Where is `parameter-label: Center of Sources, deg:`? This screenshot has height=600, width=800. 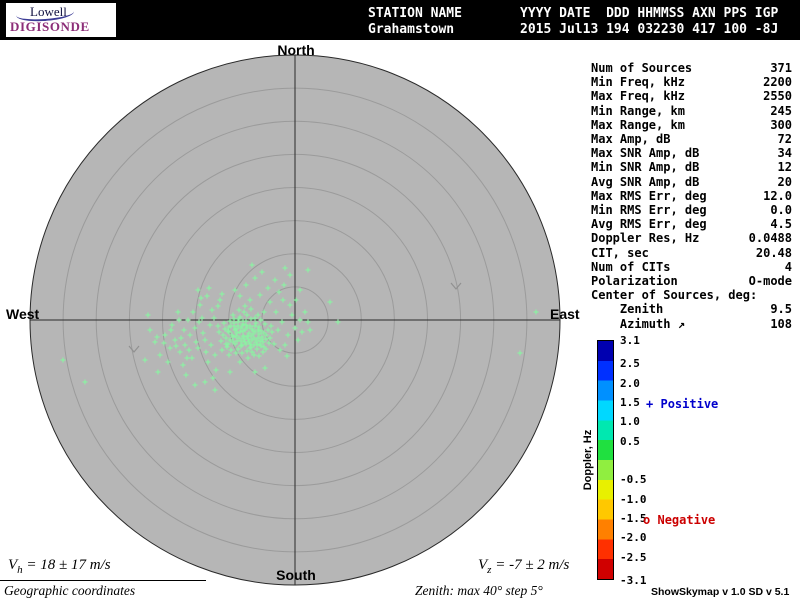 parameter-label: Center of Sources, deg: is located at coordinates (674, 295).